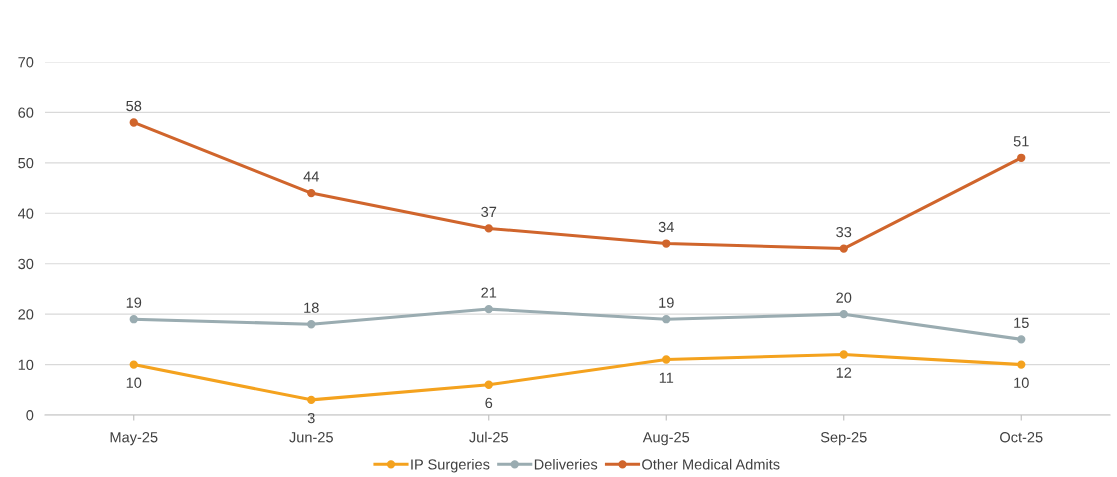  I want to click on data-label: 33, so click(844, 232).